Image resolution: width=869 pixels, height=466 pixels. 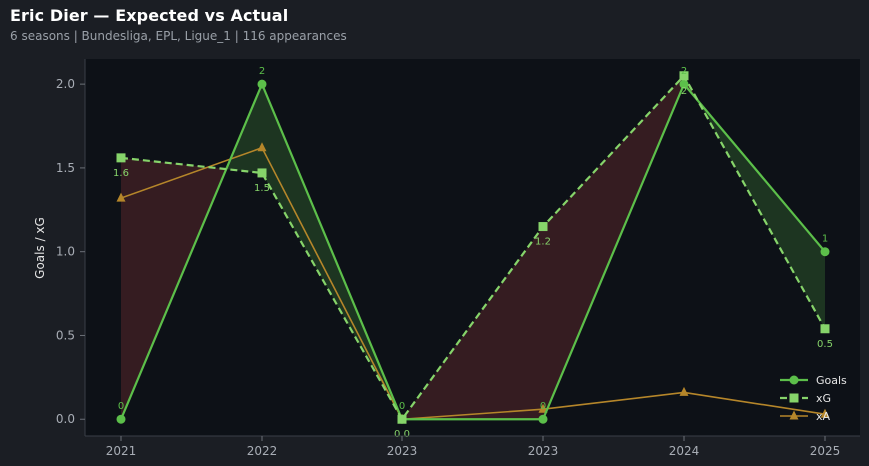 I want to click on legend: Goals xG xA, so click(x=813, y=398).